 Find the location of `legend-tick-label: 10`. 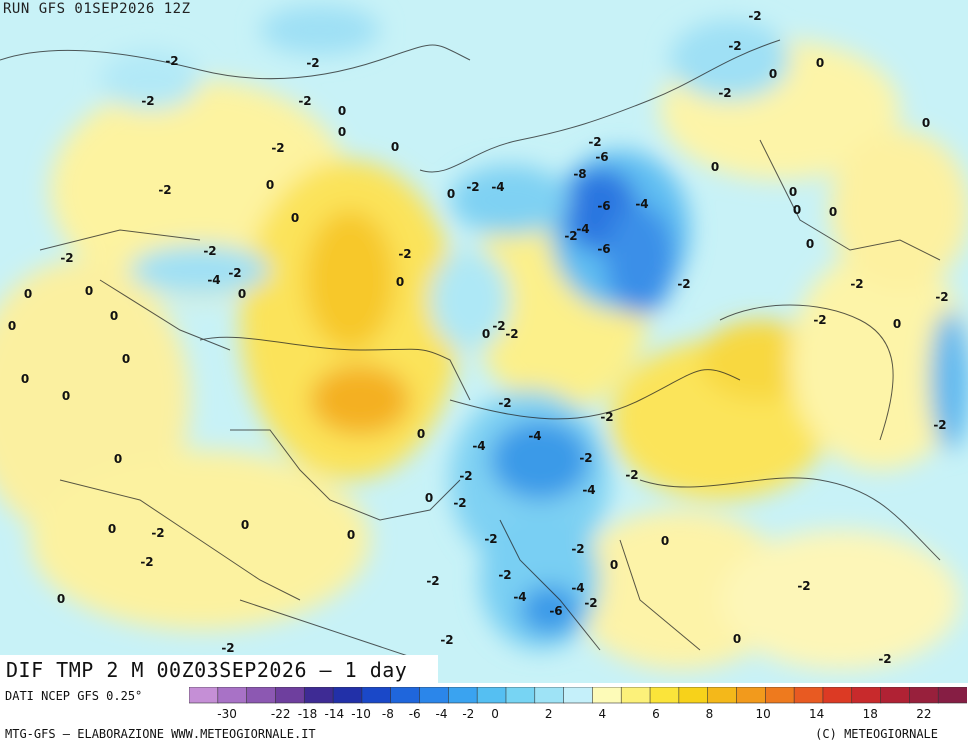

legend-tick-label: 10 is located at coordinates (762, 714).